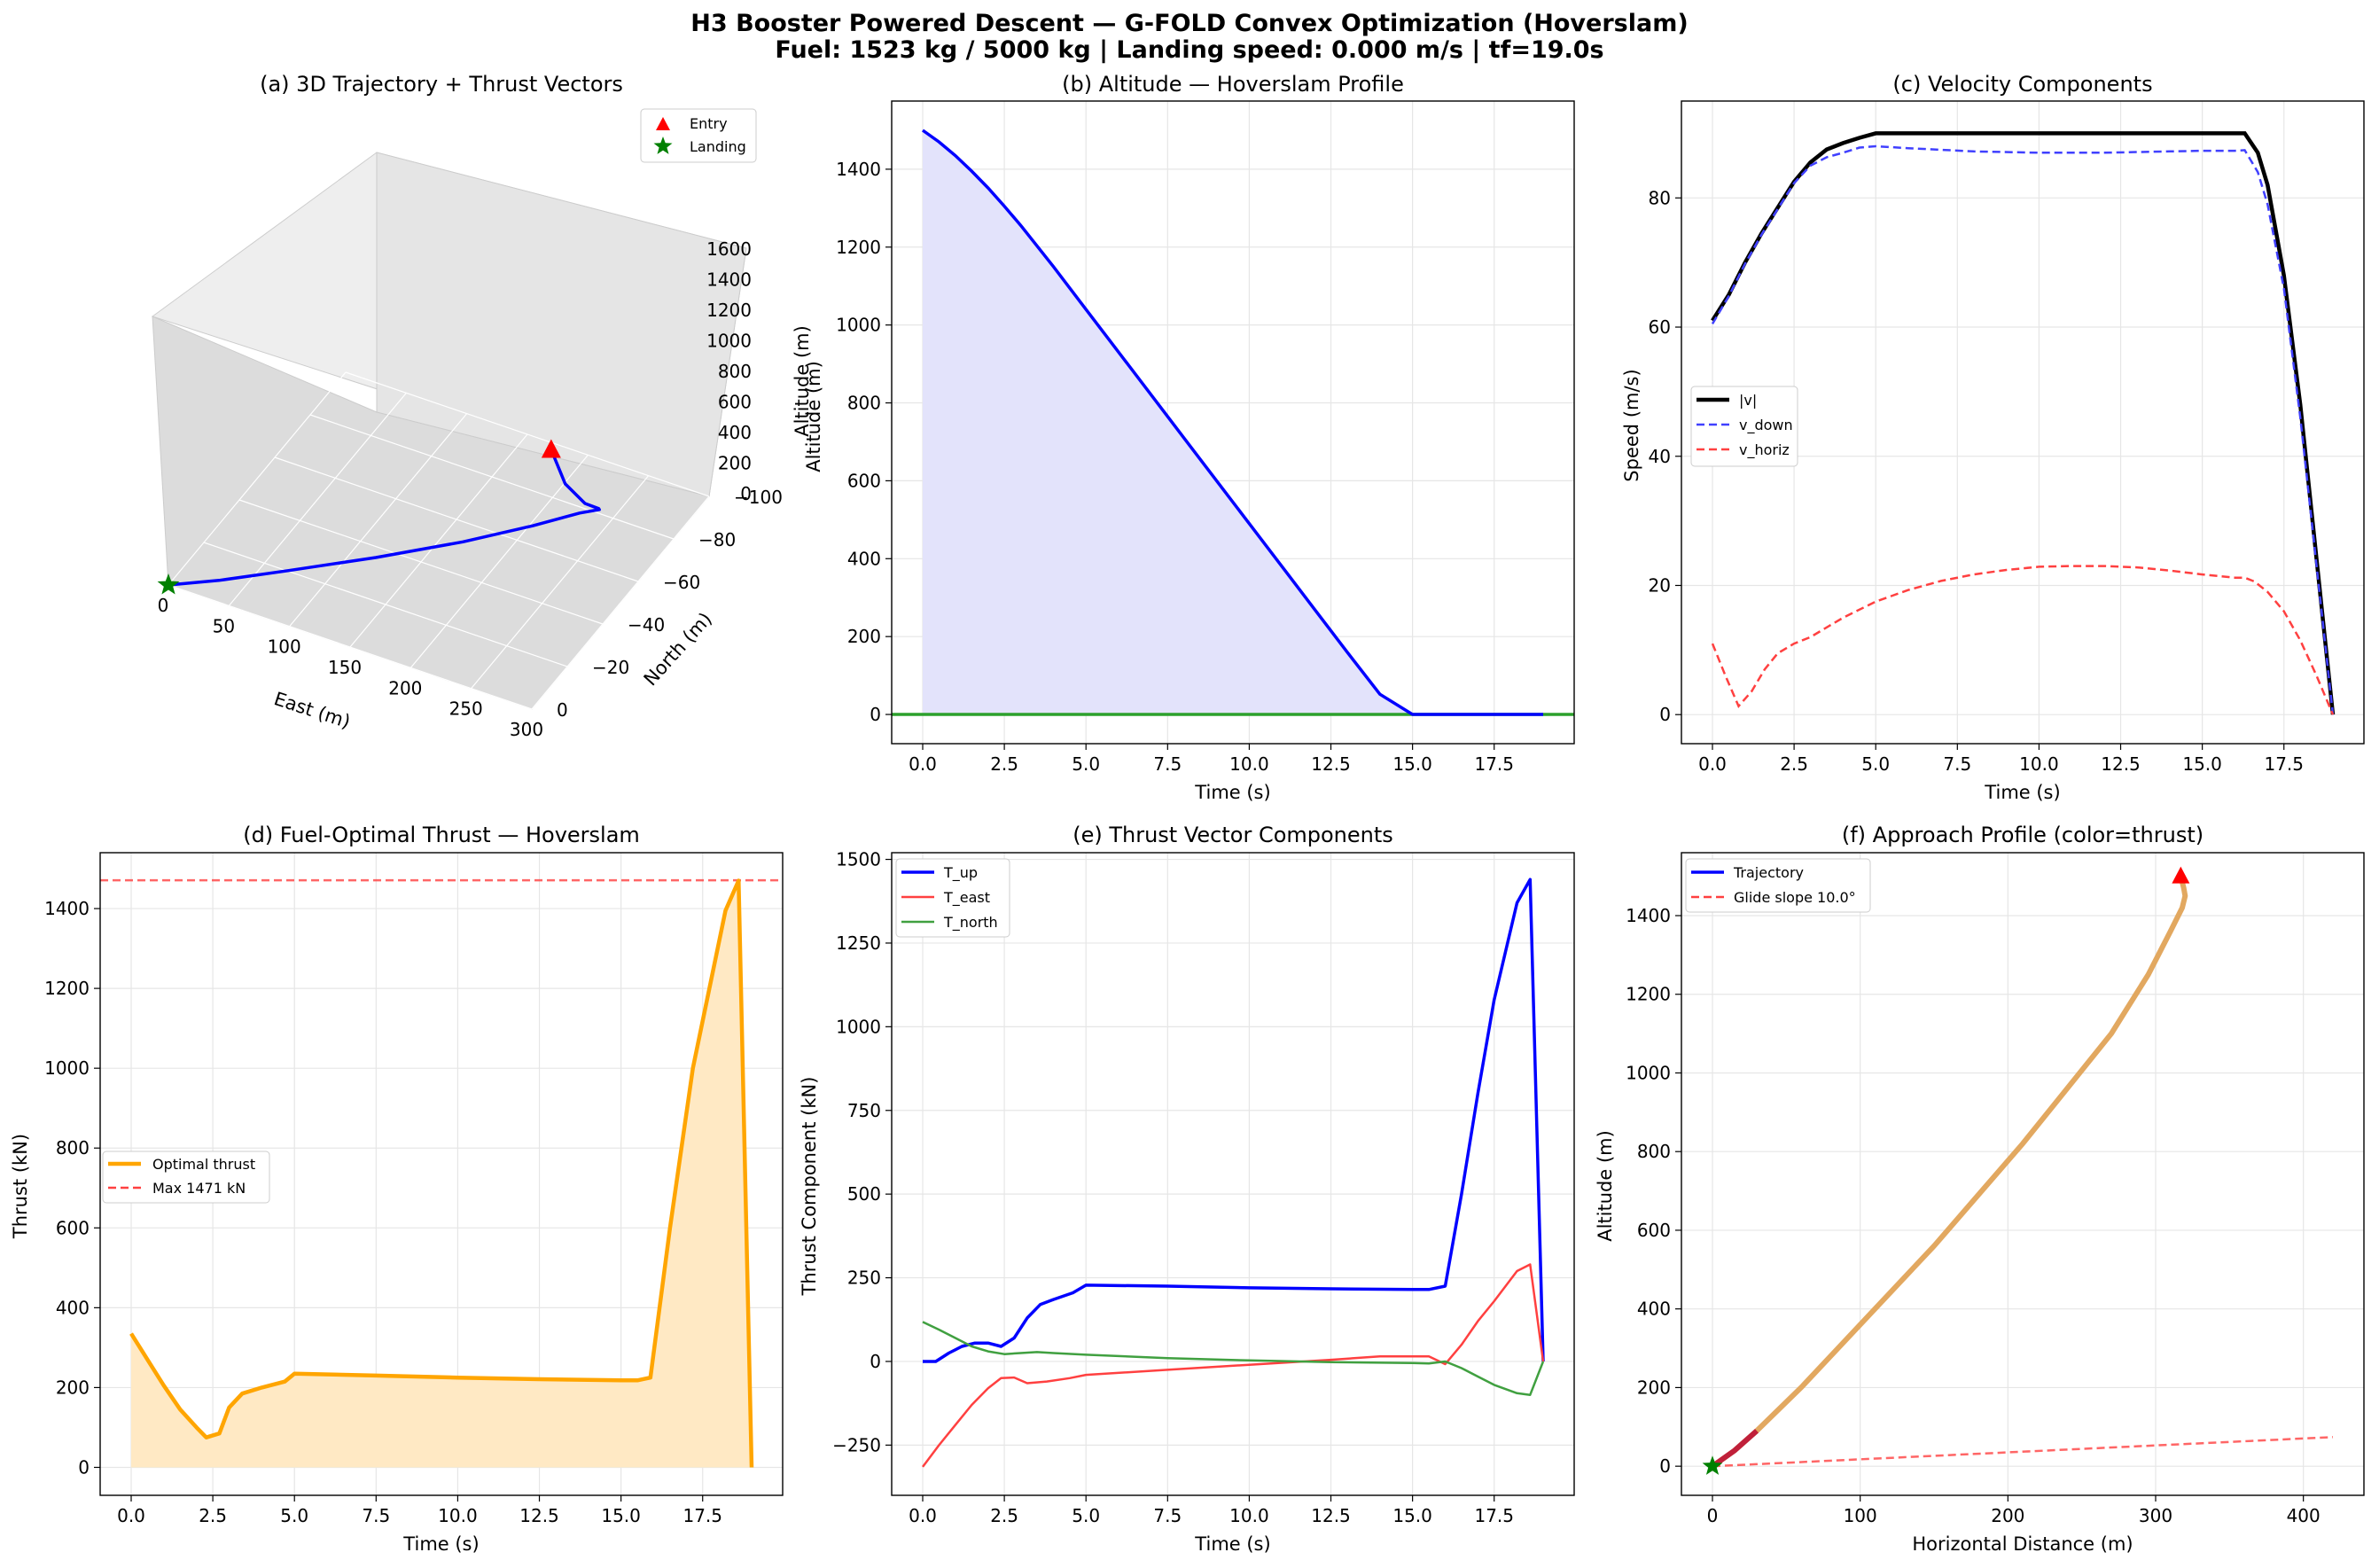 This screenshot has width=2379, height=1568. I want to click on series-line-v_down, so click(2023, 429).